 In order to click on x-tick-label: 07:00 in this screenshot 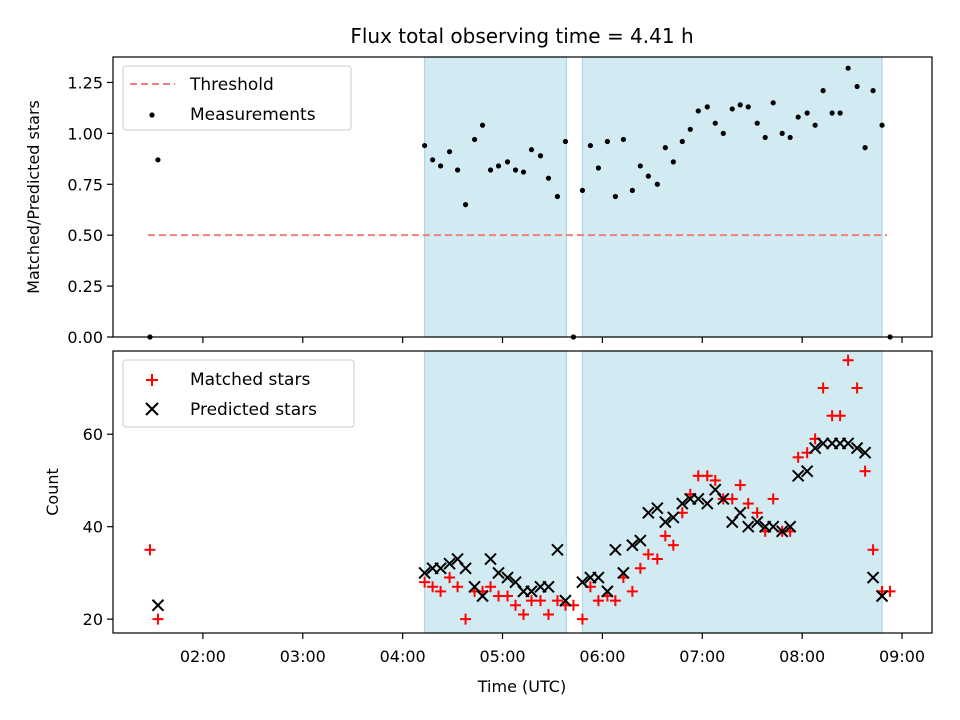, I will do `click(702, 656)`.